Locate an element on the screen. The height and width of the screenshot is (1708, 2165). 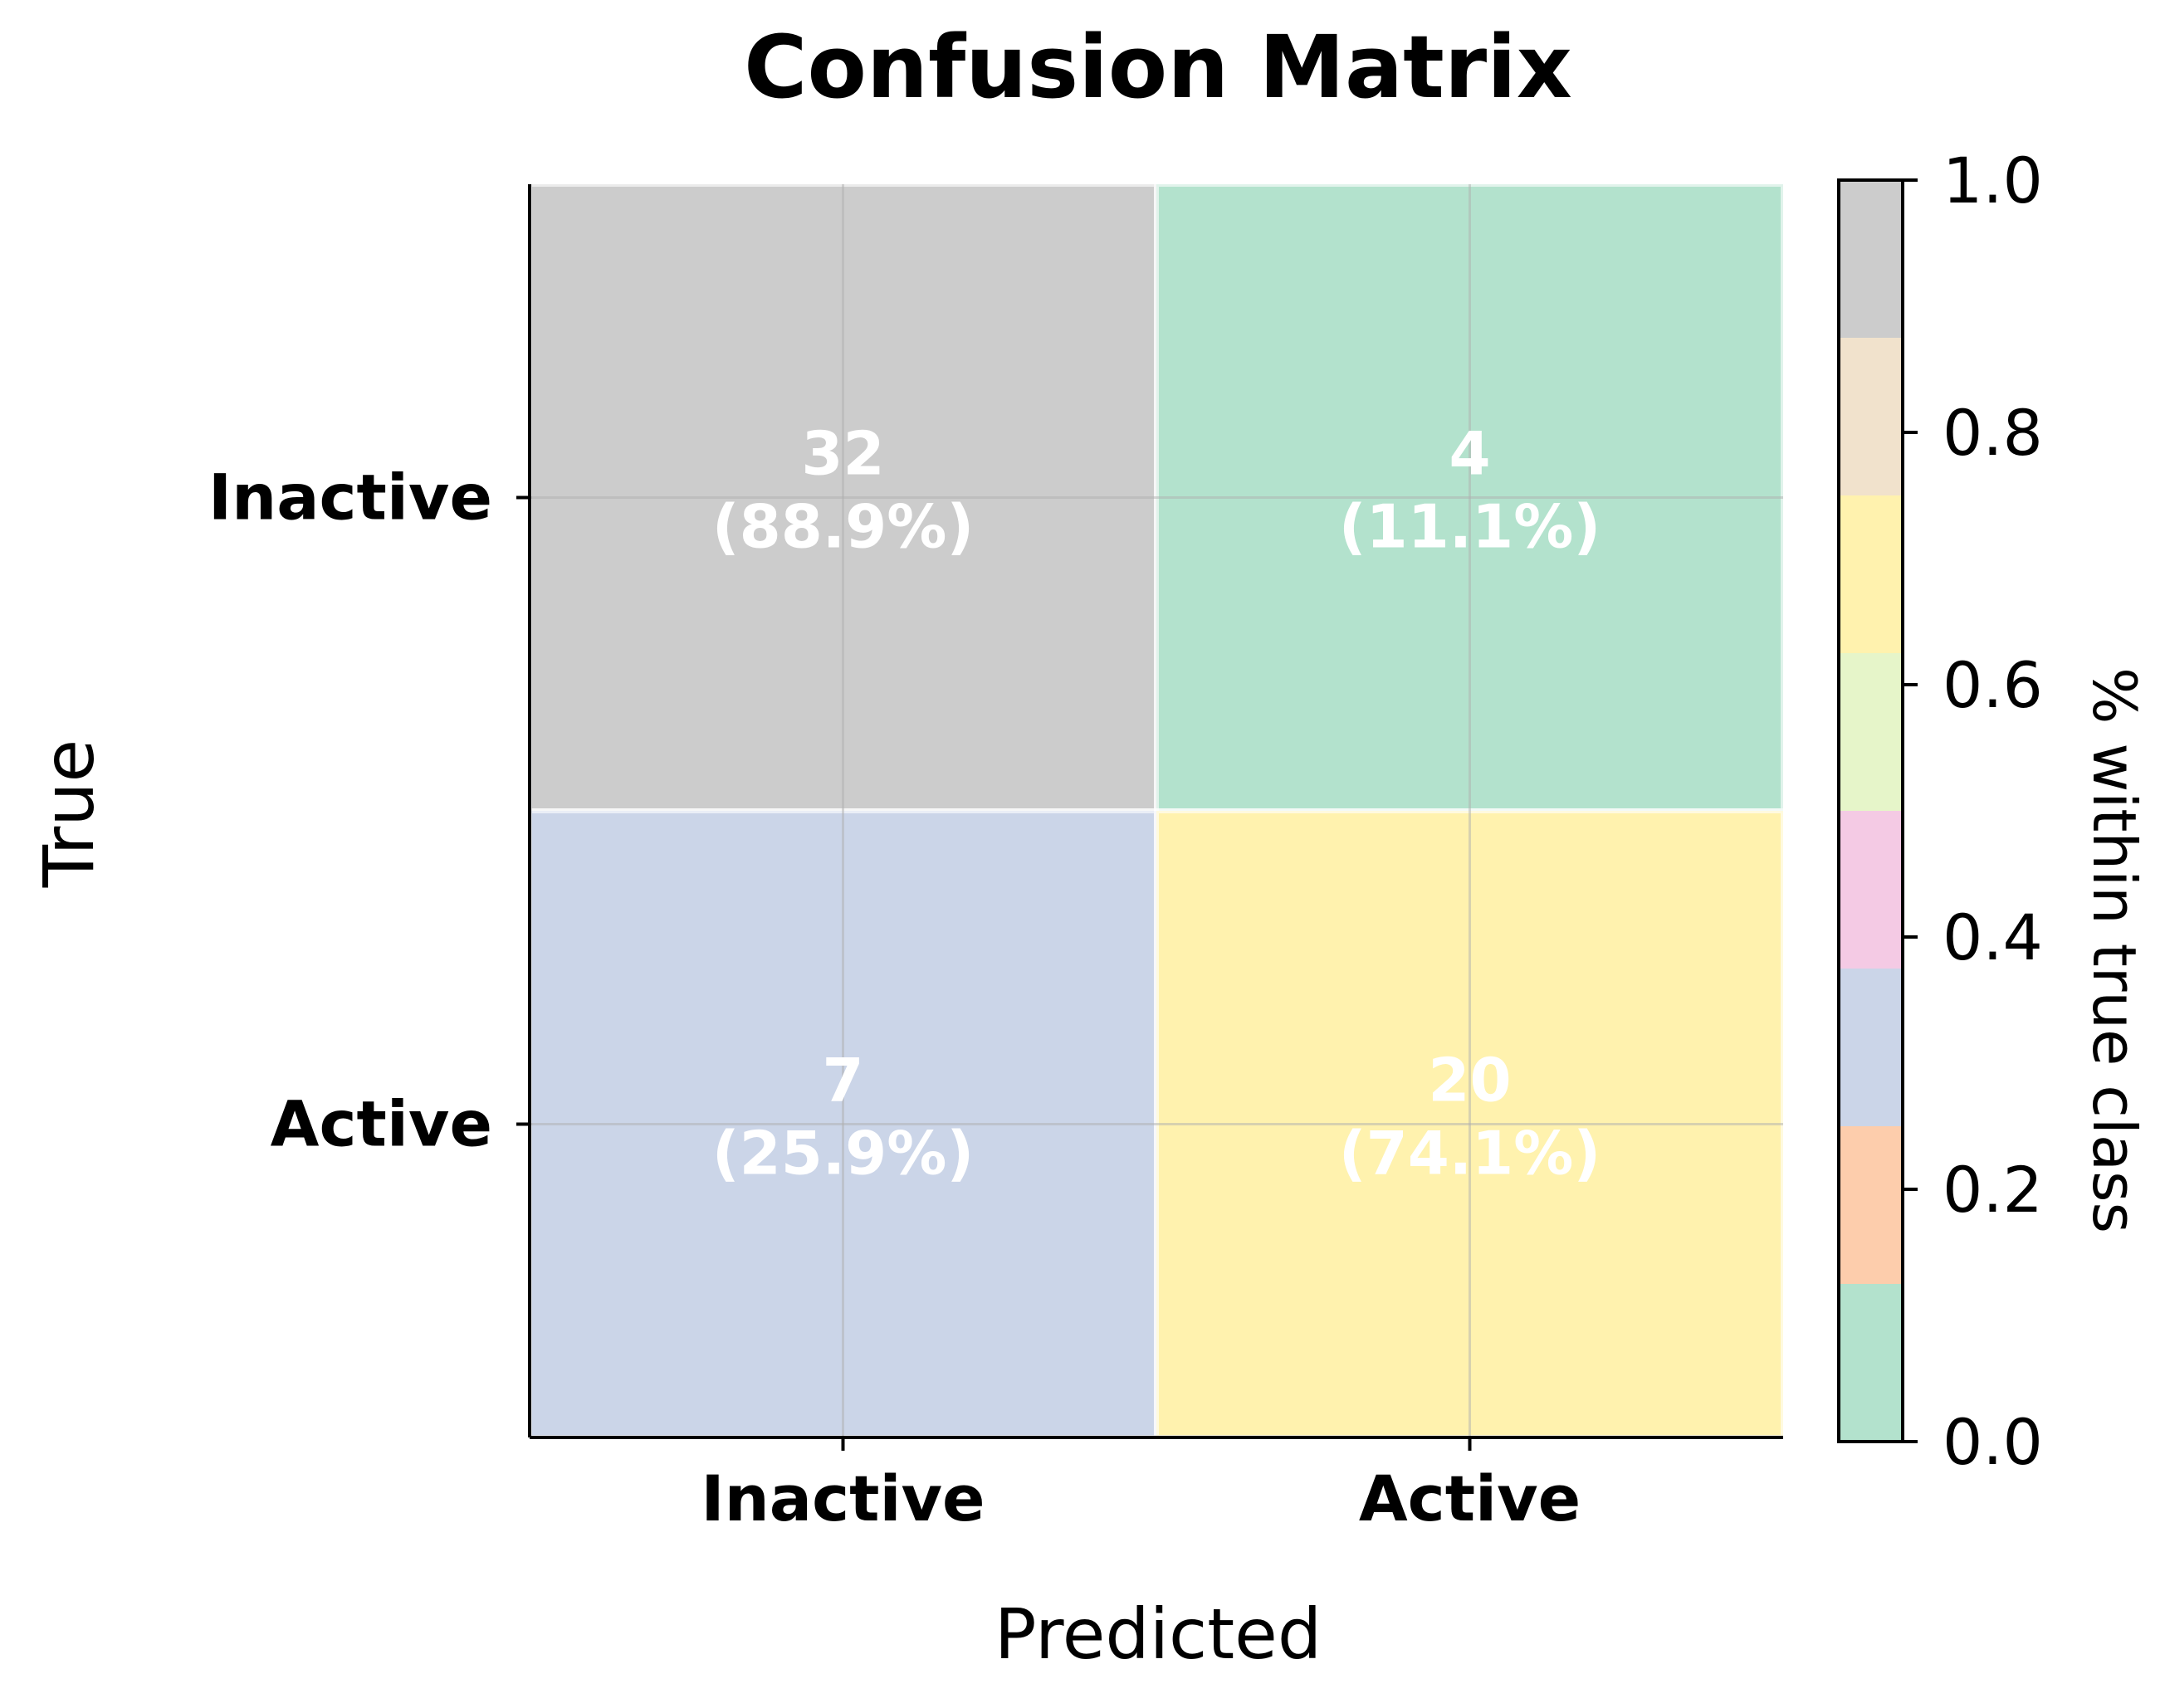
cell-percent-label: (88.9%) is located at coordinates (843, 527).